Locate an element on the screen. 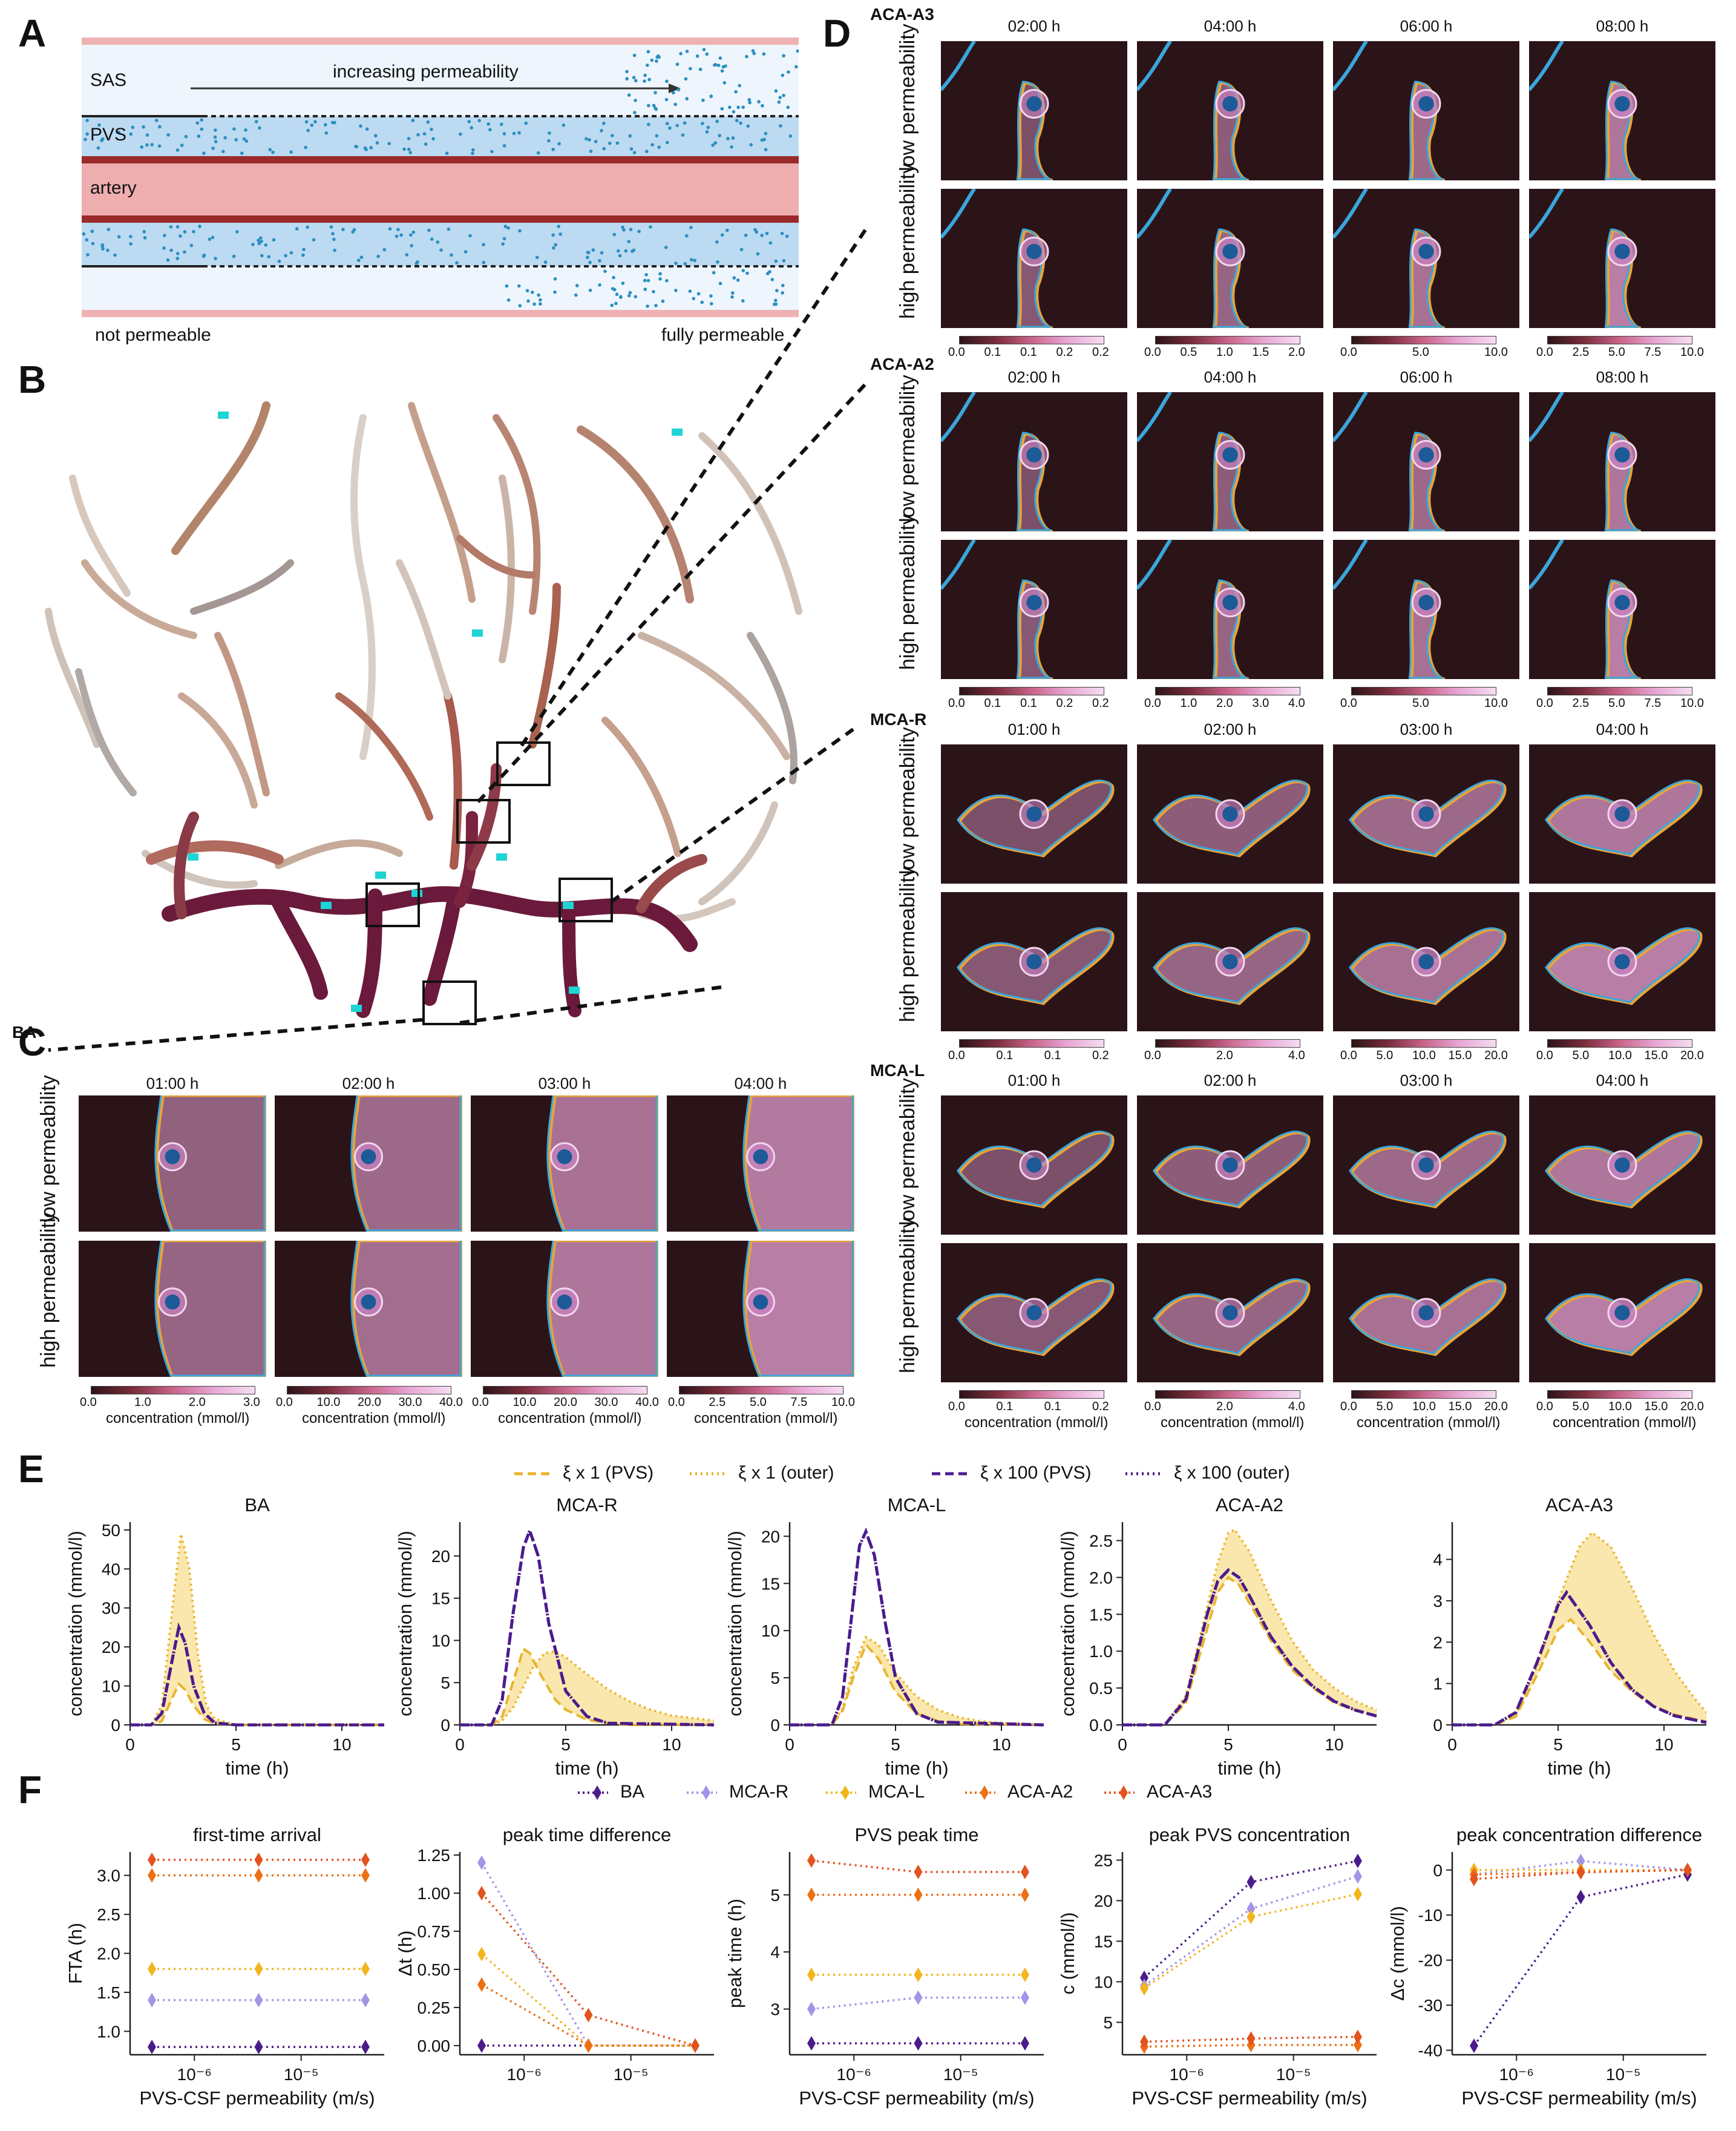 The height and width of the screenshot is (2131, 1736). y-tick-label: 1.5 is located at coordinates (1101, 1614).